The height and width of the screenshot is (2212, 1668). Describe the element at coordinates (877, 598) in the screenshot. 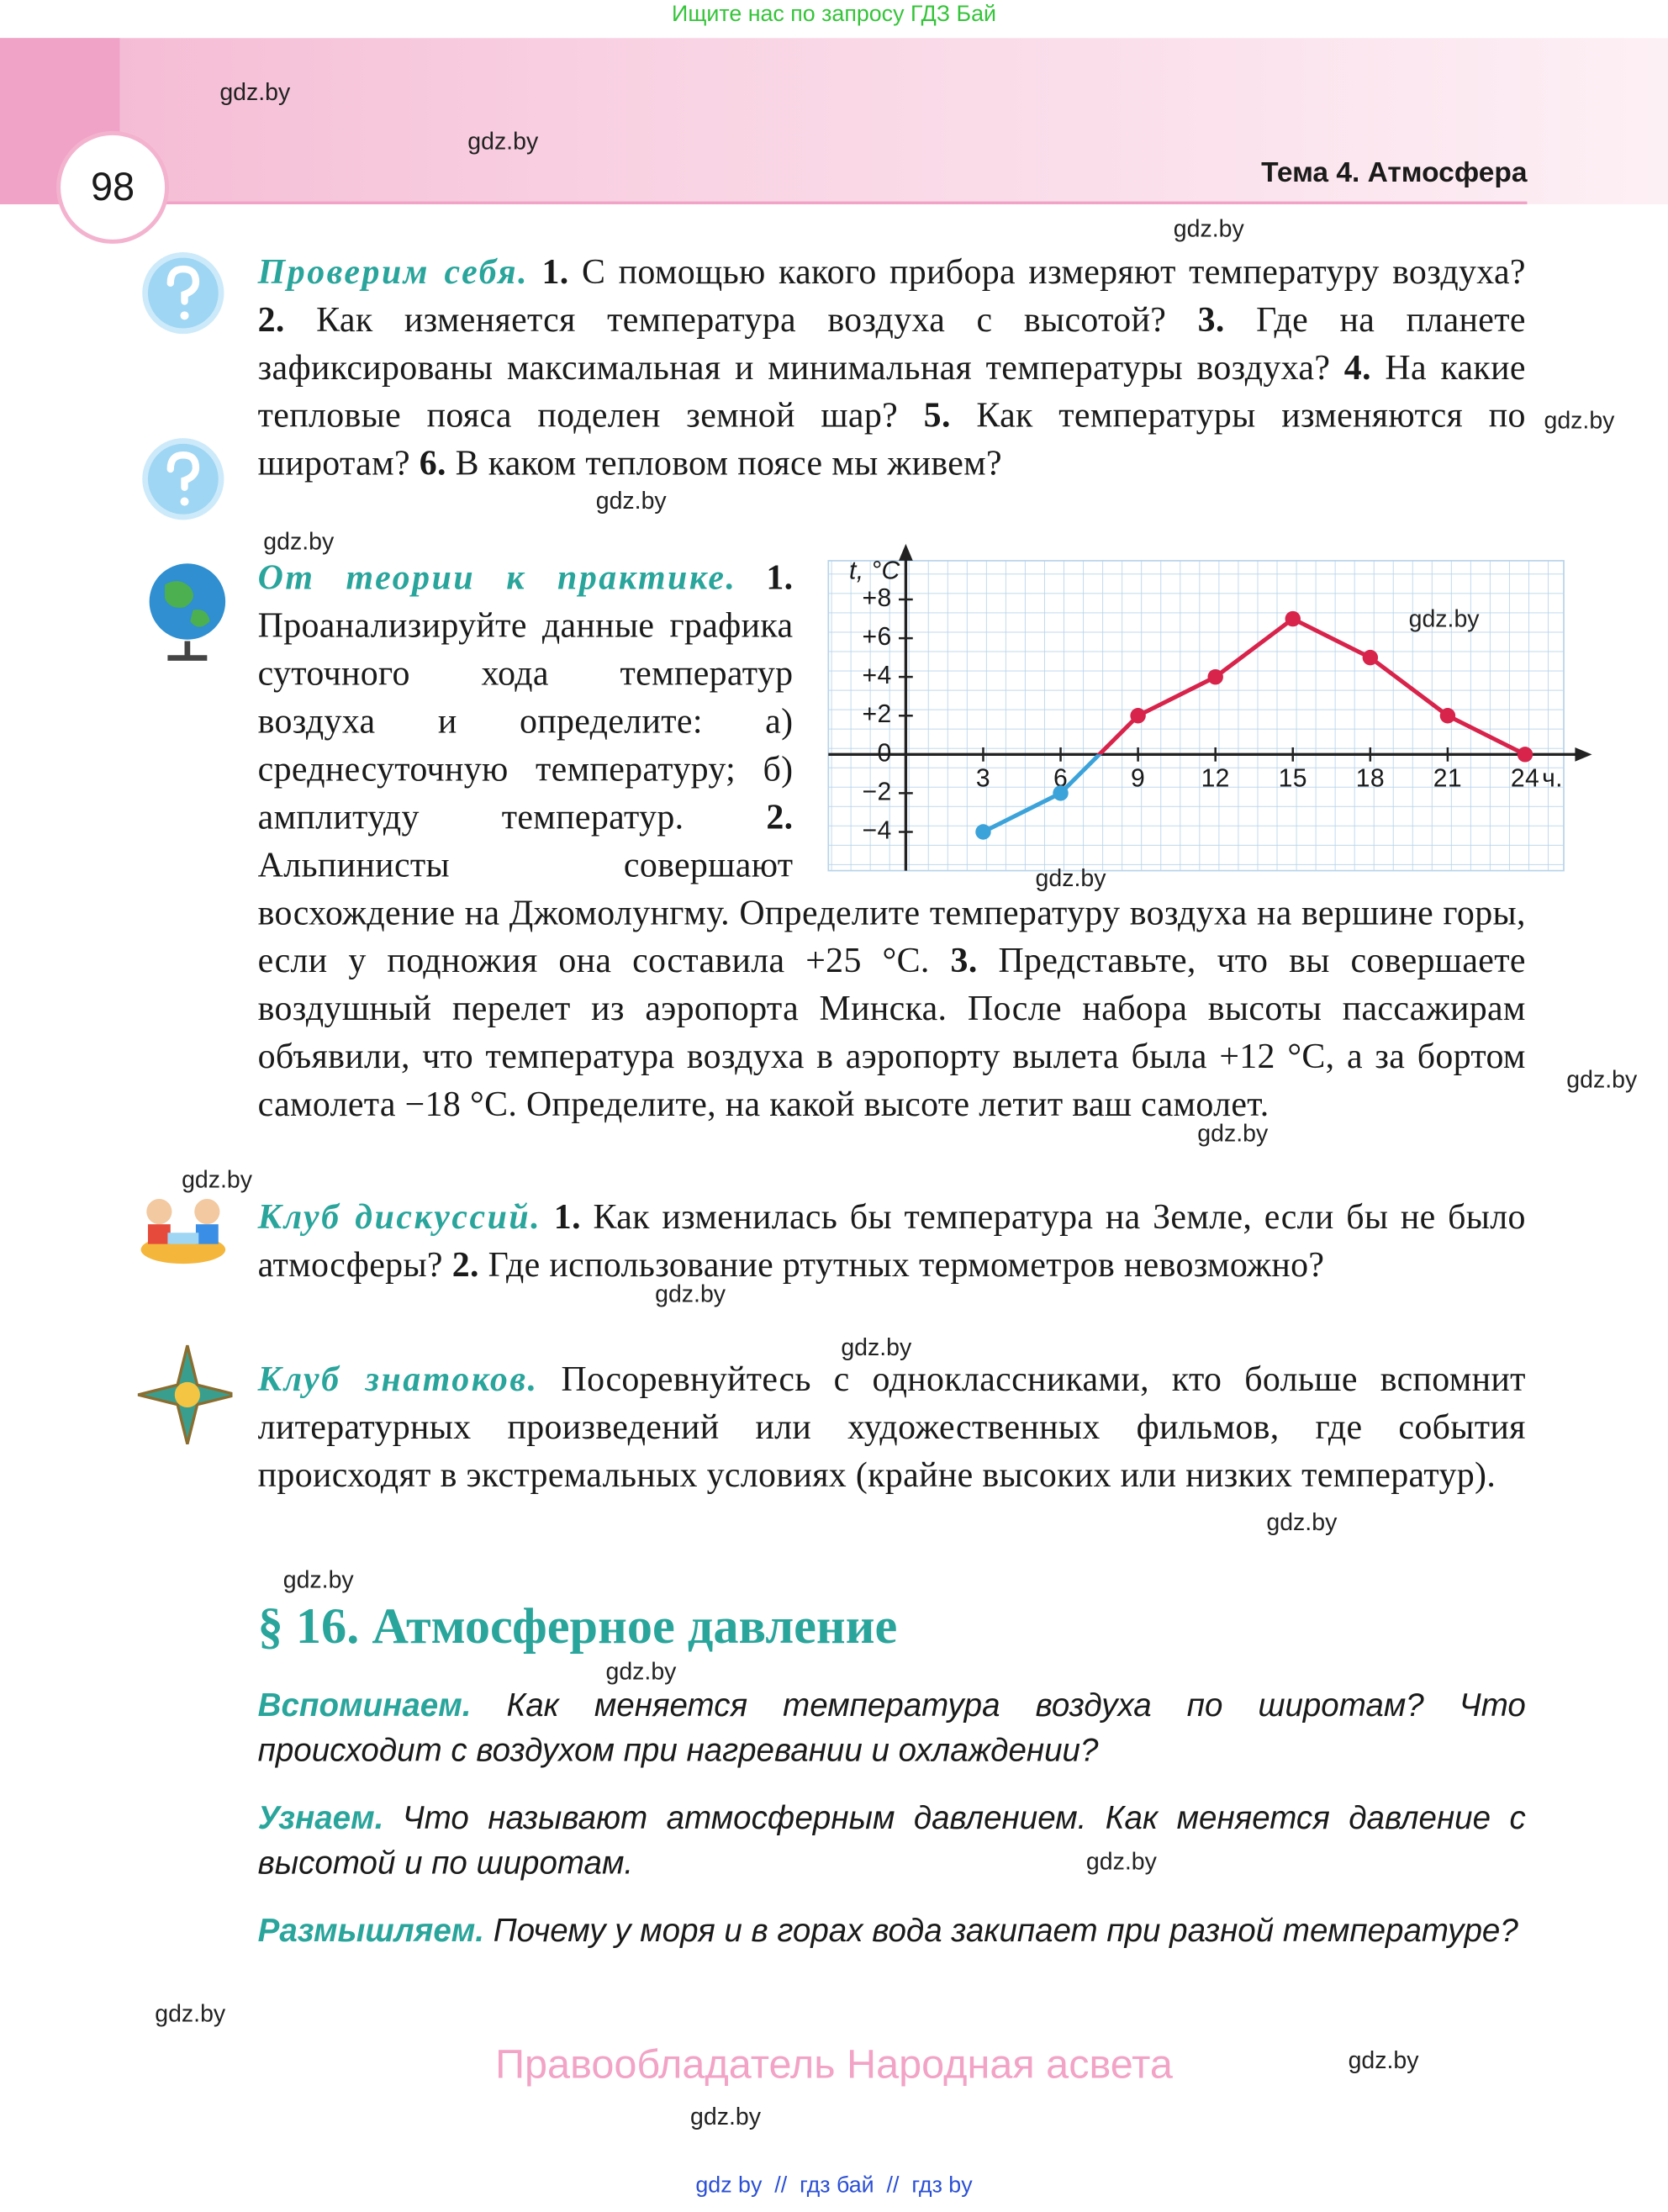

I see `y-tick-label: +8` at that location.